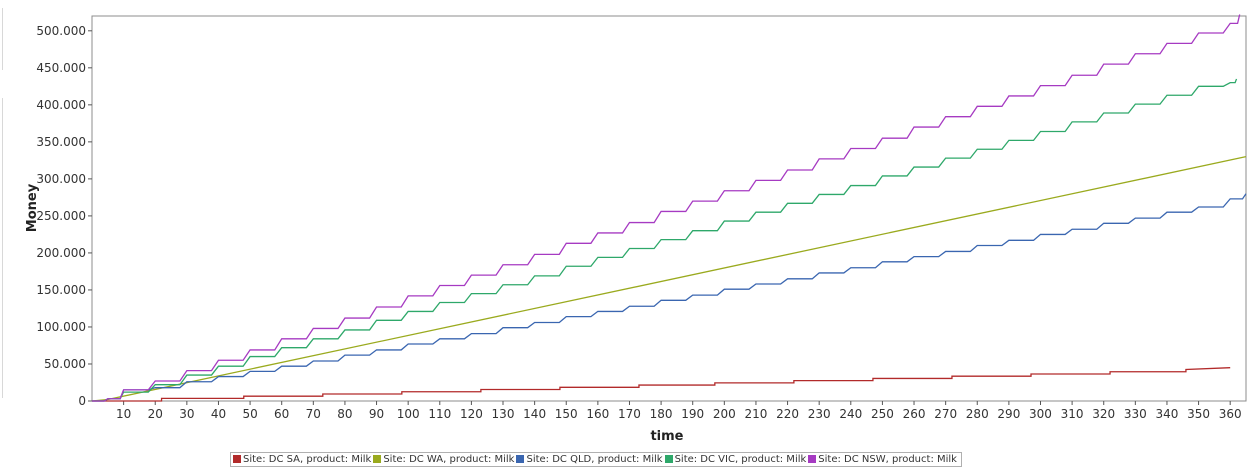 The image size is (1254, 471). I want to click on x-tick-label: 90, so click(376, 414).